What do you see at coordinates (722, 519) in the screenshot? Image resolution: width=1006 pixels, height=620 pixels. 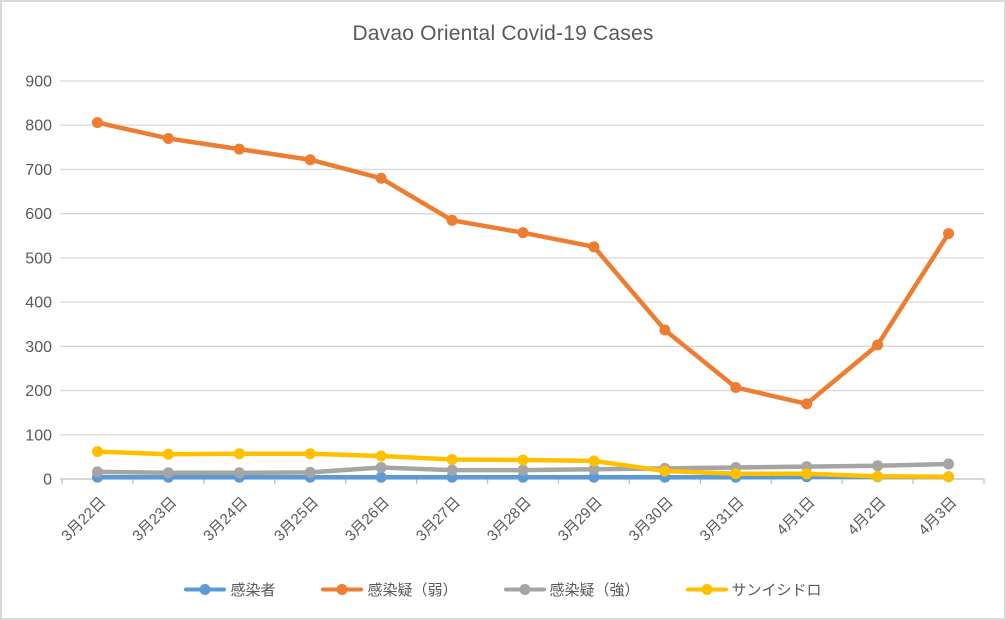 I see `x-axis-tick-label: 3月31日` at bounding box center [722, 519].